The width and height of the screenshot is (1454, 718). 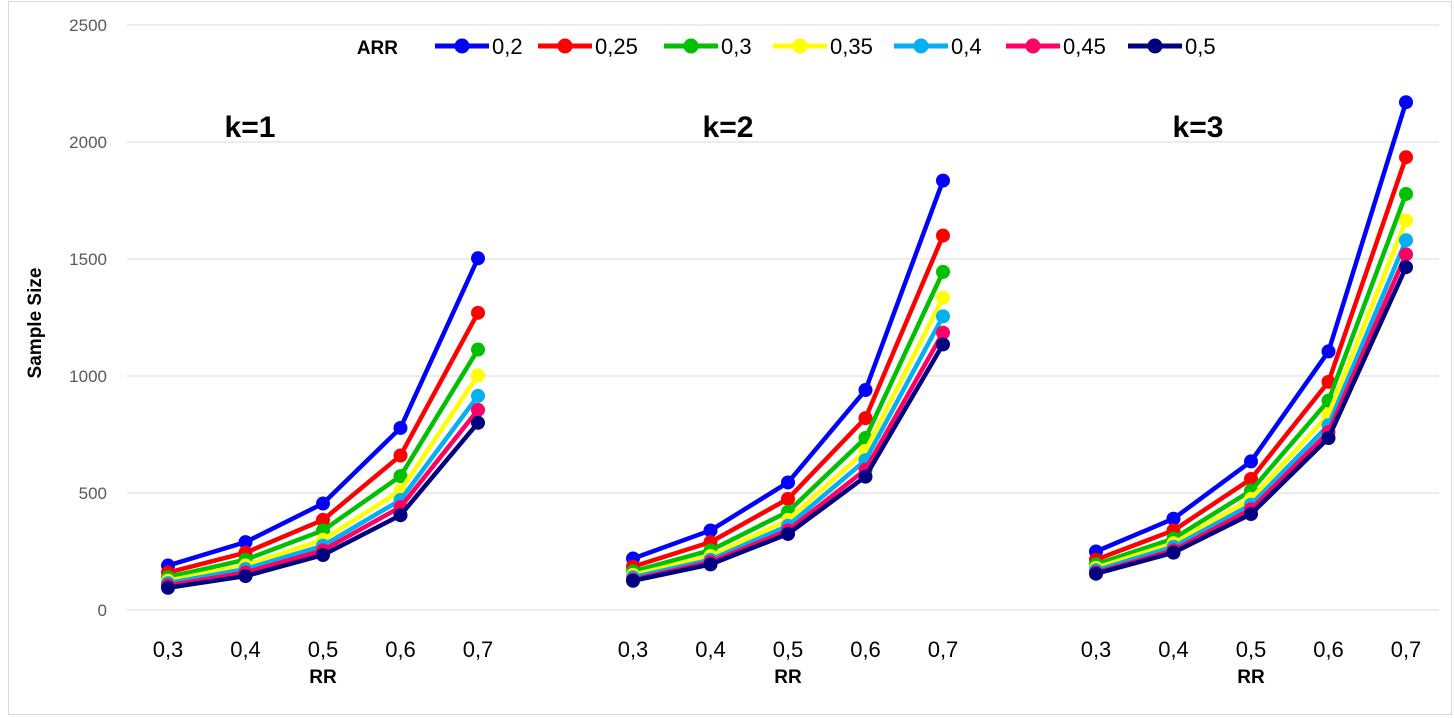 What do you see at coordinates (851, 46) in the screenshot?
I see `legend-label: 0,35` at bounding box center [851, 46].